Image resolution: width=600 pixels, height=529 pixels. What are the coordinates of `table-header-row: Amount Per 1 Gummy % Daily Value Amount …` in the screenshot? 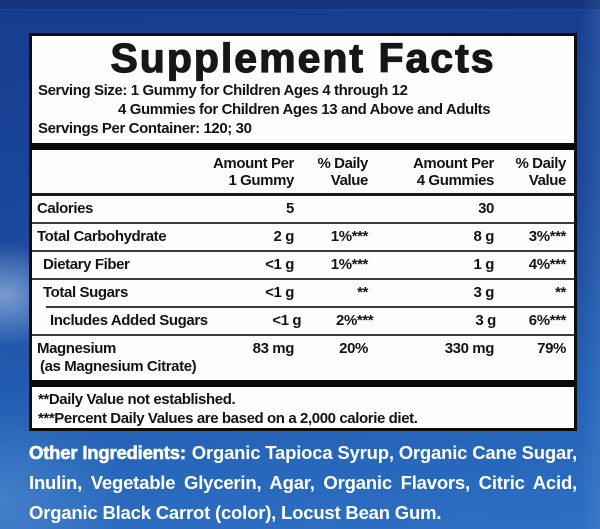 It's located at (303, 171).